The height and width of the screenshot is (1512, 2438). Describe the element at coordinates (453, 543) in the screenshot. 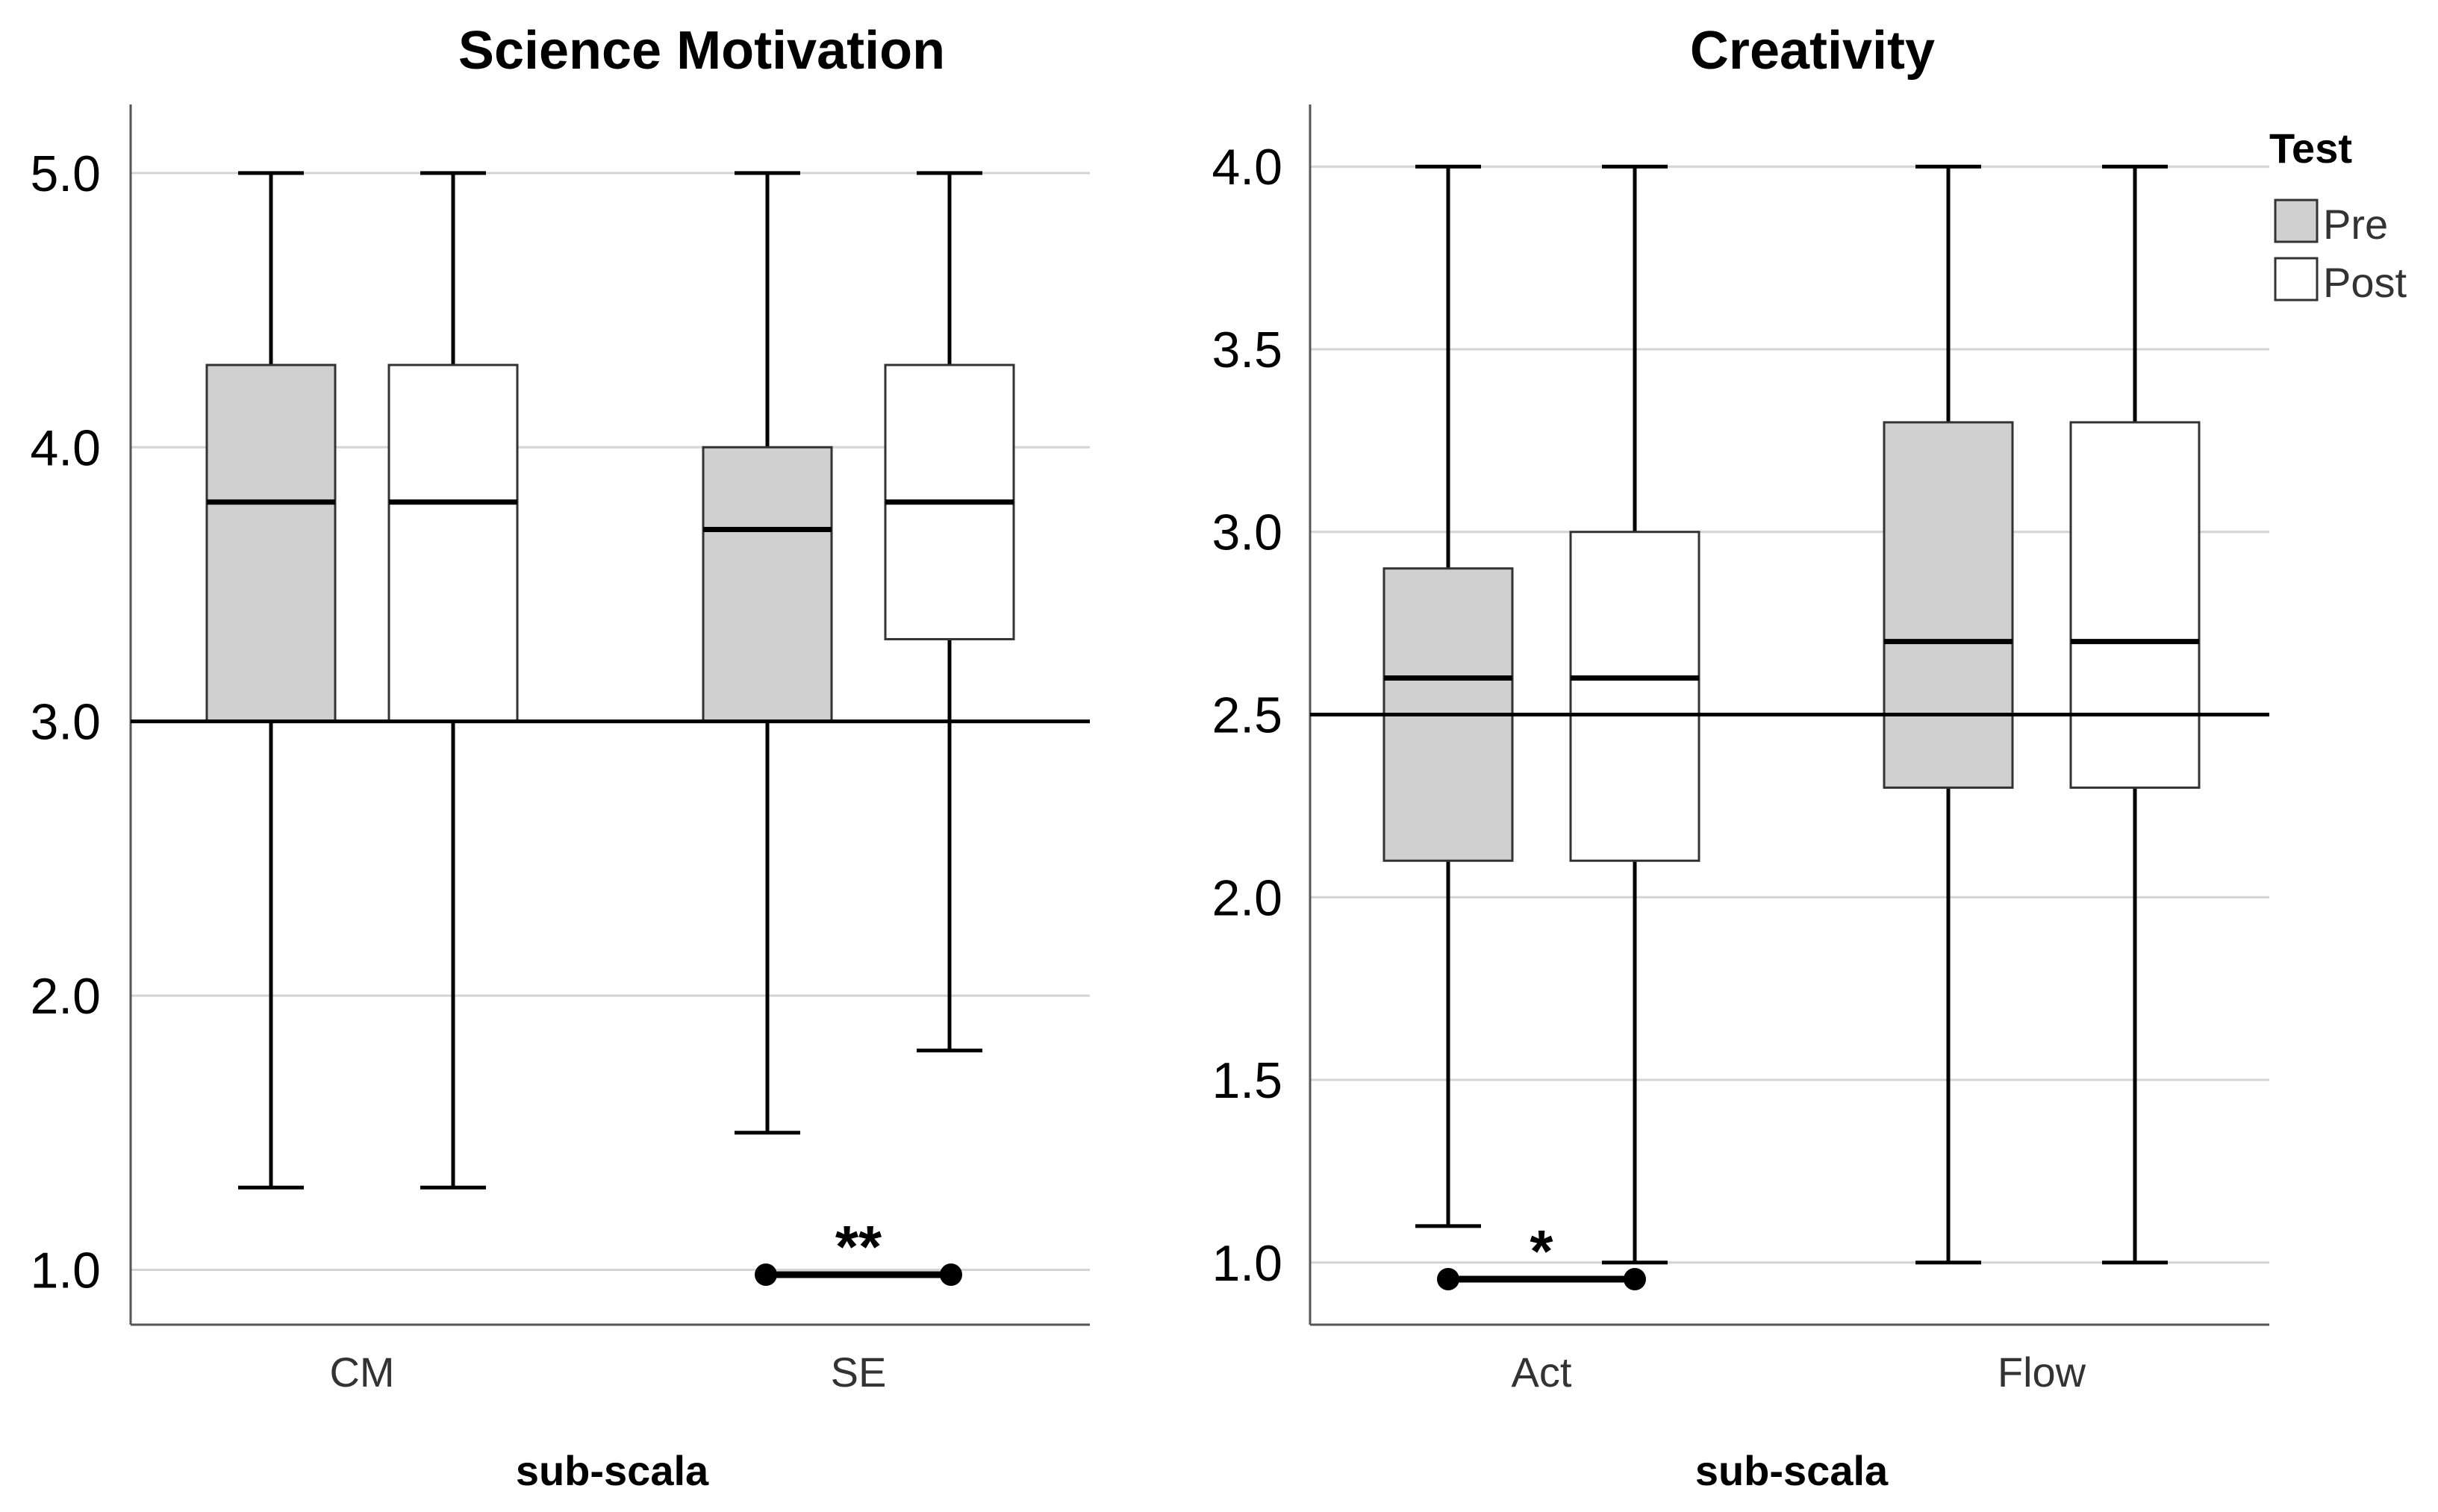

I see `box-post-cm` at that location.